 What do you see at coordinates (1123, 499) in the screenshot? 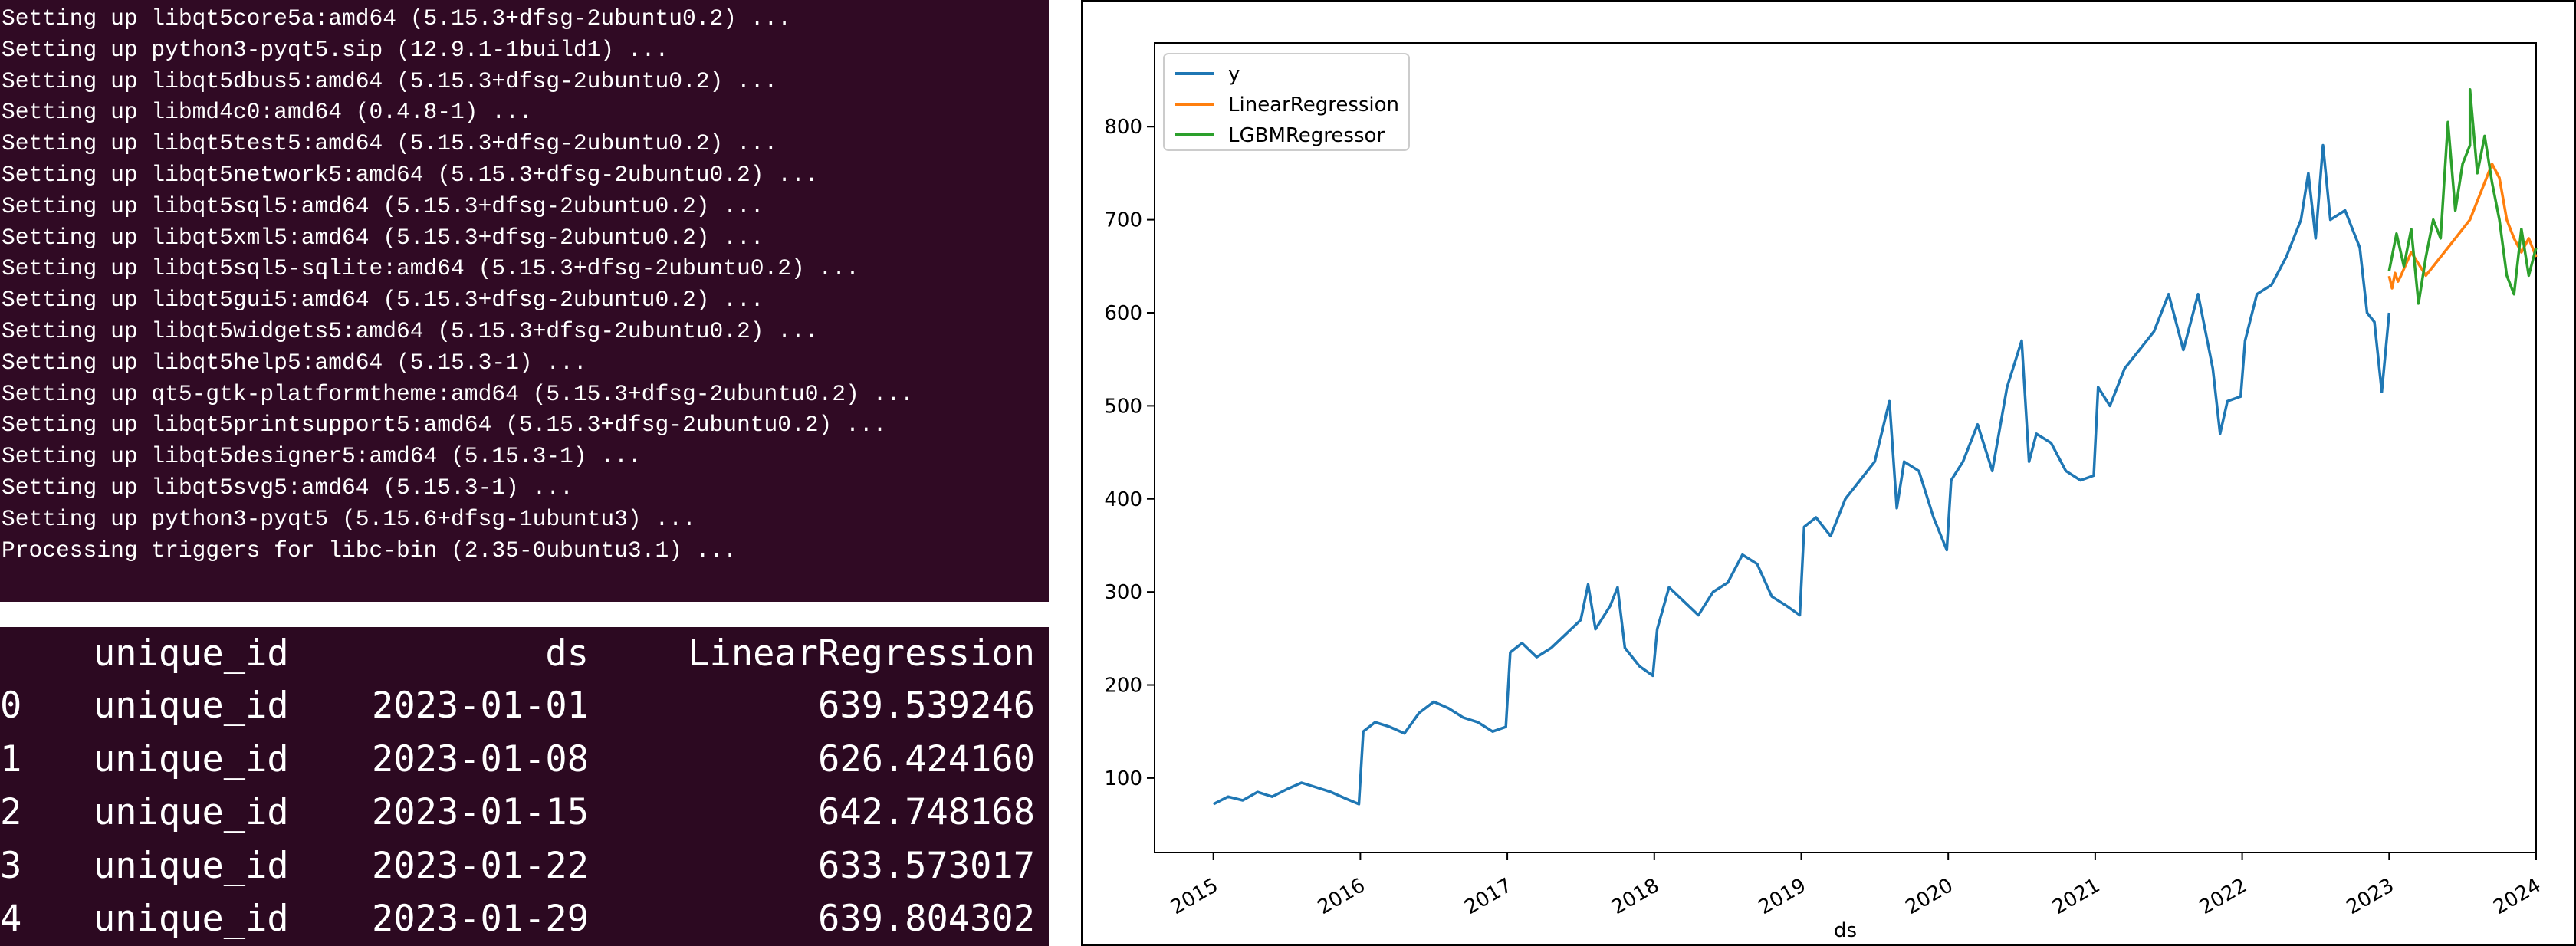
I see `y-tick-label: 400` at bounding box center [1123, 499].